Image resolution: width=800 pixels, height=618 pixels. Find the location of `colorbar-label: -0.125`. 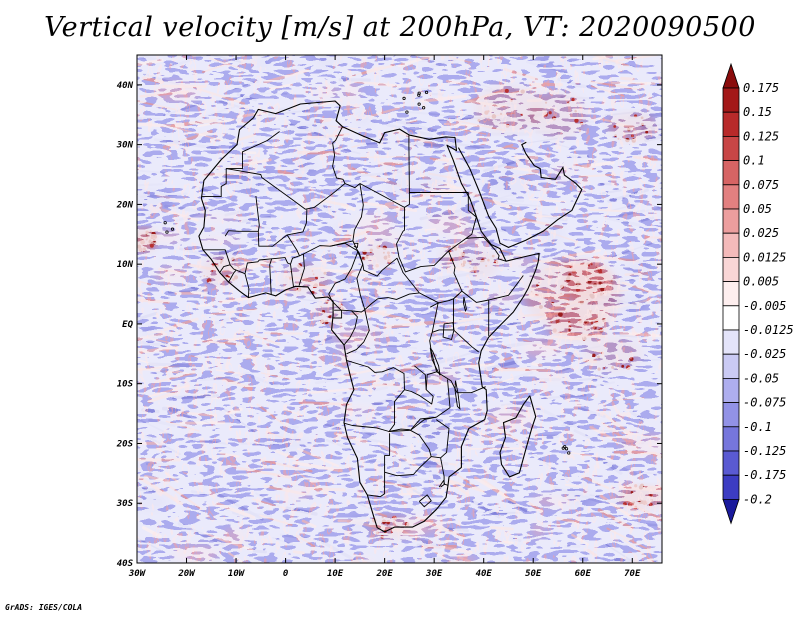

colorbar-label: -0.125 is located at coordinates (764, 451).